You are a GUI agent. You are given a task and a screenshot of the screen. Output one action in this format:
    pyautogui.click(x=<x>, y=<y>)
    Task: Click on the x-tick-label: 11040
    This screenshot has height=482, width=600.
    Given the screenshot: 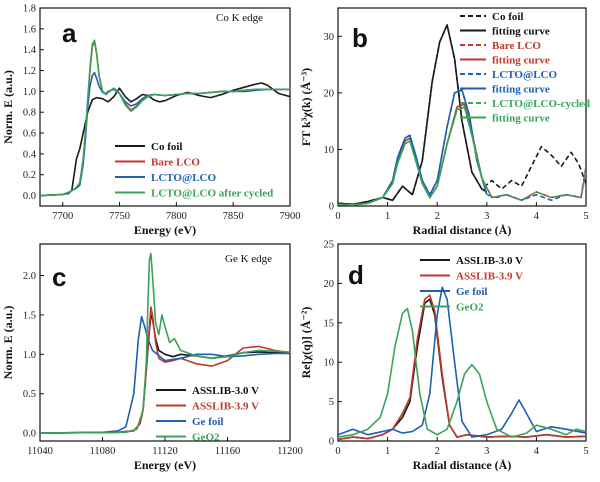 What is the action you would take?
    pyautogui.click(x=40, y=451)
    